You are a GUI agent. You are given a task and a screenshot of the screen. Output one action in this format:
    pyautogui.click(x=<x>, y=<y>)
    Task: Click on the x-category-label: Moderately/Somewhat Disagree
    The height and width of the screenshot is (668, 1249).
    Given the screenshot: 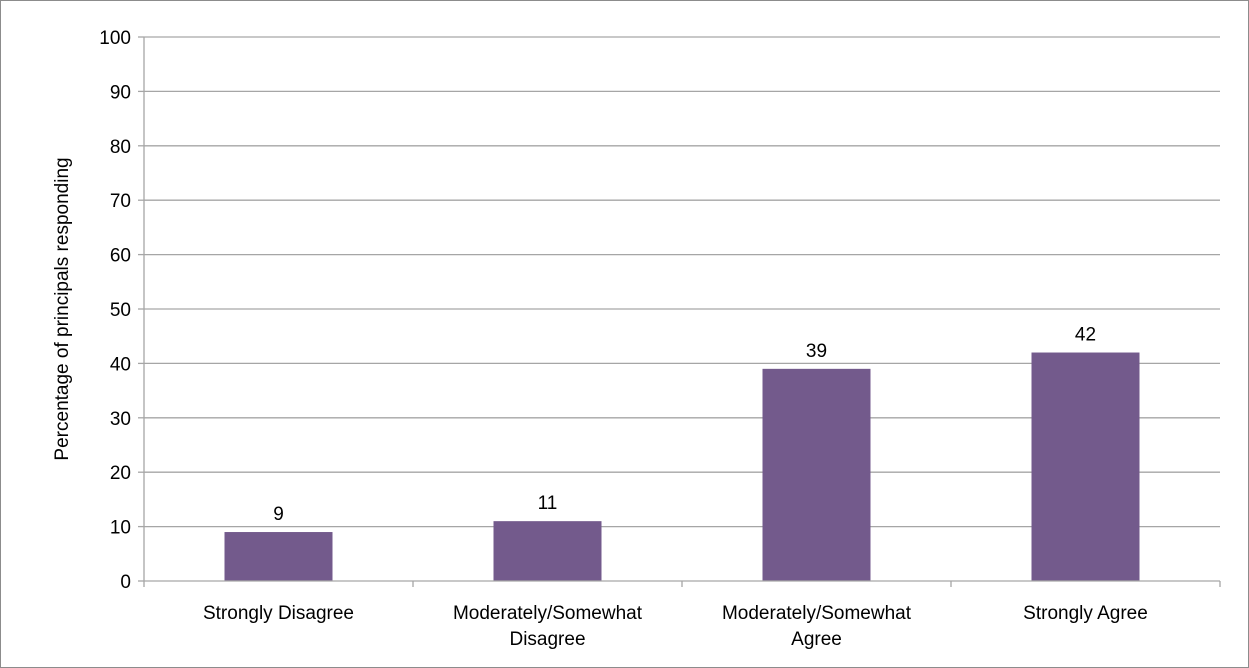 What is the action you would take?
    pyautogui.click(x=548, y=626)
    